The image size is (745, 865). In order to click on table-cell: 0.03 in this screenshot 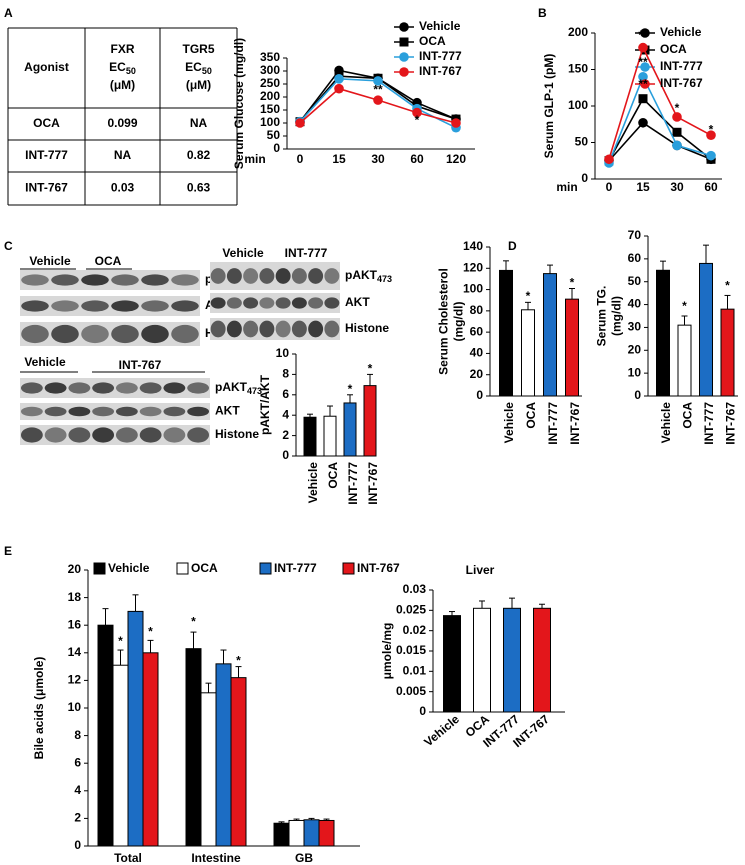, I will do `click(123, 188)`.